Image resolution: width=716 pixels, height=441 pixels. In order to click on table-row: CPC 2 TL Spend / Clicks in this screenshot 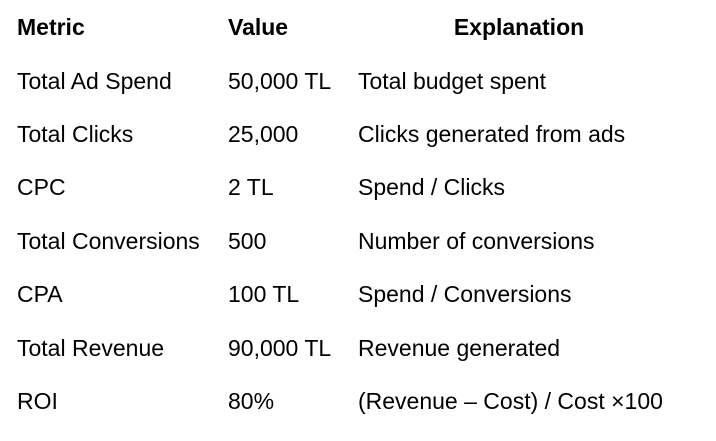, I will do `click(348, 187)`.